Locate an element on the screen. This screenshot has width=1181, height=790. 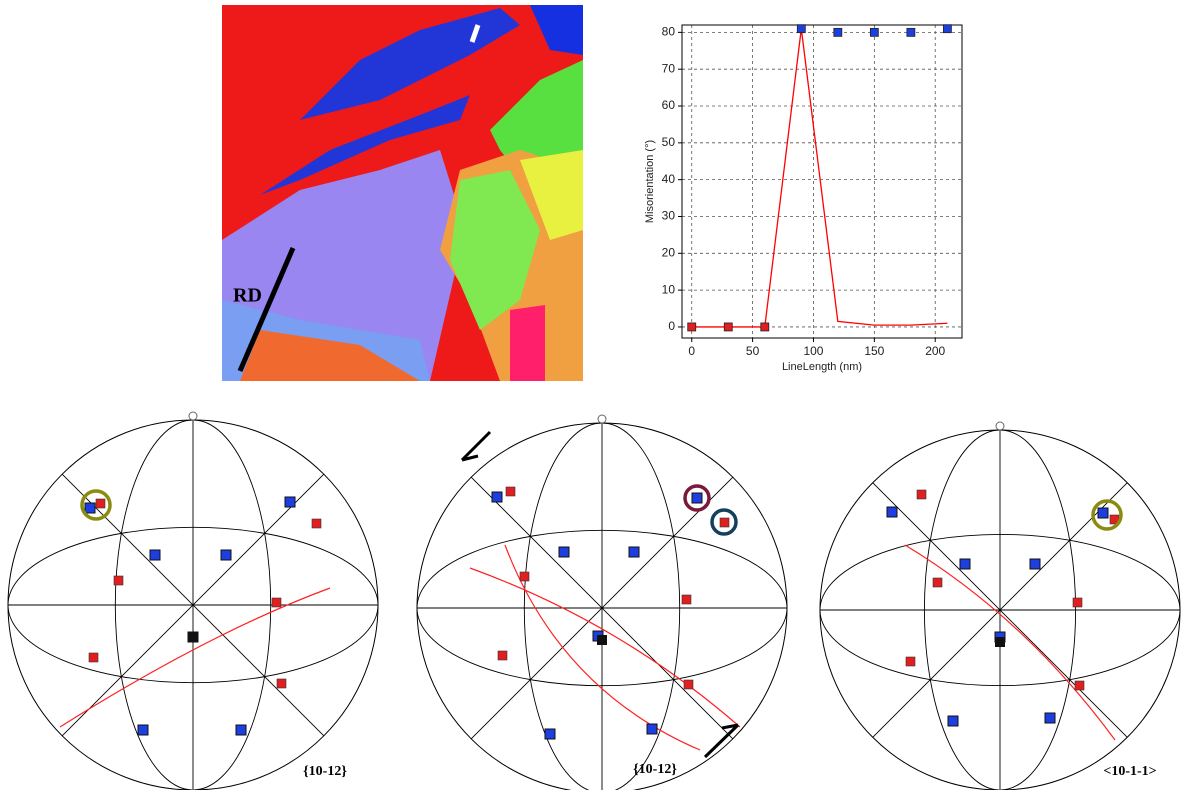
data-line is located at coordinates (819, 178).